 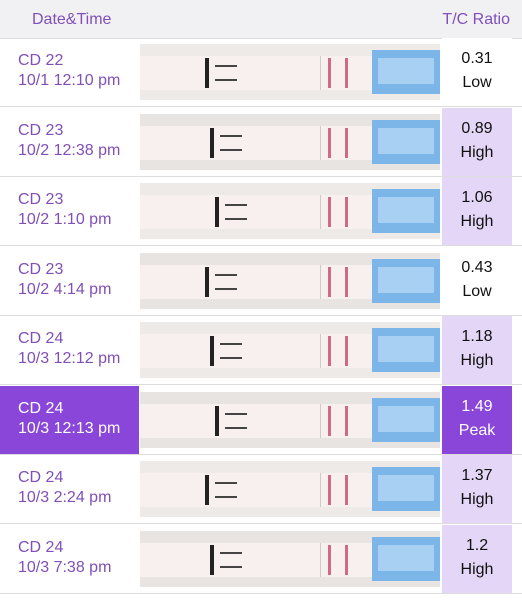 What do you see at coordinates (477, 558) in the screenshot?
I see `ratio-cell: 1.2 High` at bounding box center [477, 558].